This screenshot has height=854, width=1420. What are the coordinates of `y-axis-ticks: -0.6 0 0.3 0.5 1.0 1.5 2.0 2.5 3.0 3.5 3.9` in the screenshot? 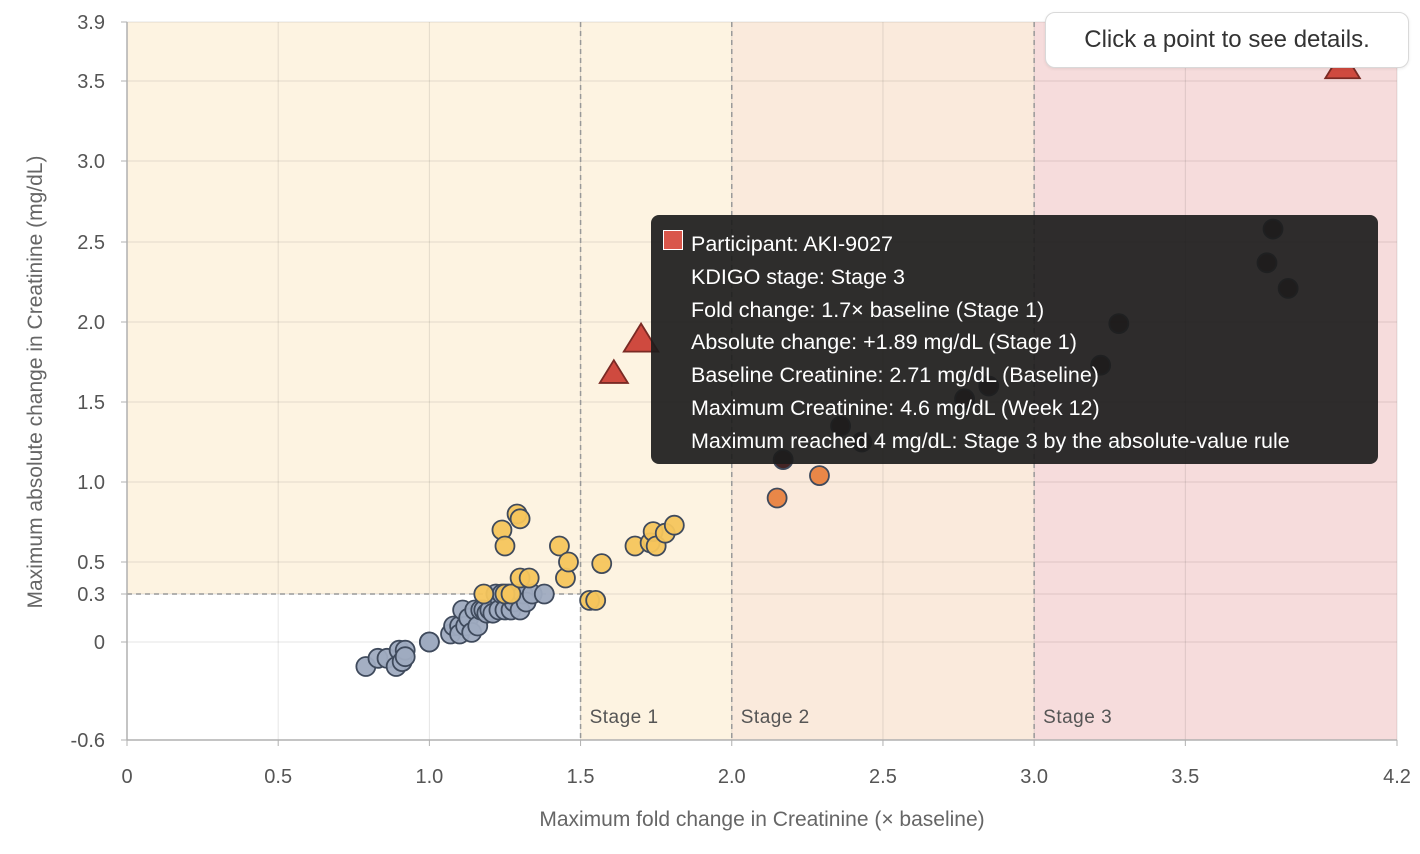 It's located at (99, 382).